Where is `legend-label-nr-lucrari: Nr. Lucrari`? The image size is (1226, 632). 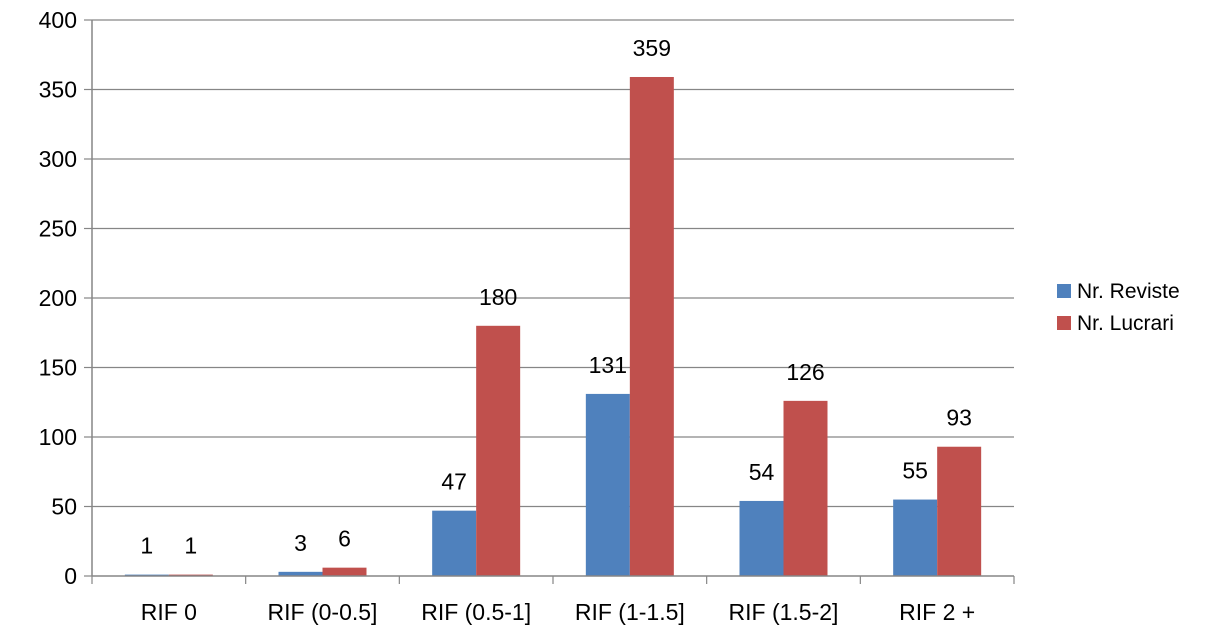
legend-label-nr-lucrari: Nr. Lucrari is located at coordinates (1125, 323).